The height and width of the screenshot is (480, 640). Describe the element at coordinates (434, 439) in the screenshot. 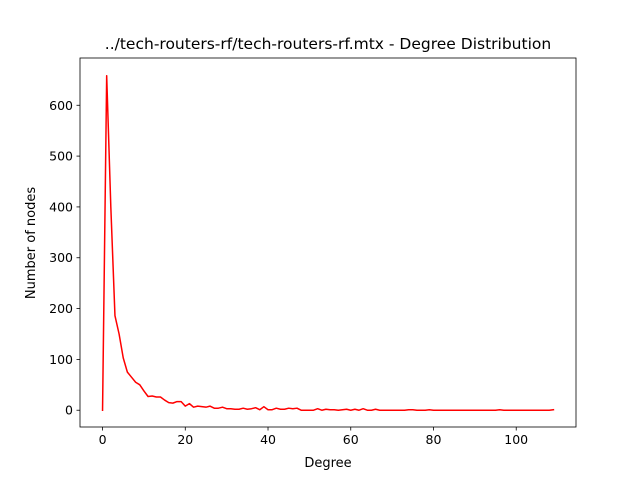

I see `x-tick-label: 80` at that location.